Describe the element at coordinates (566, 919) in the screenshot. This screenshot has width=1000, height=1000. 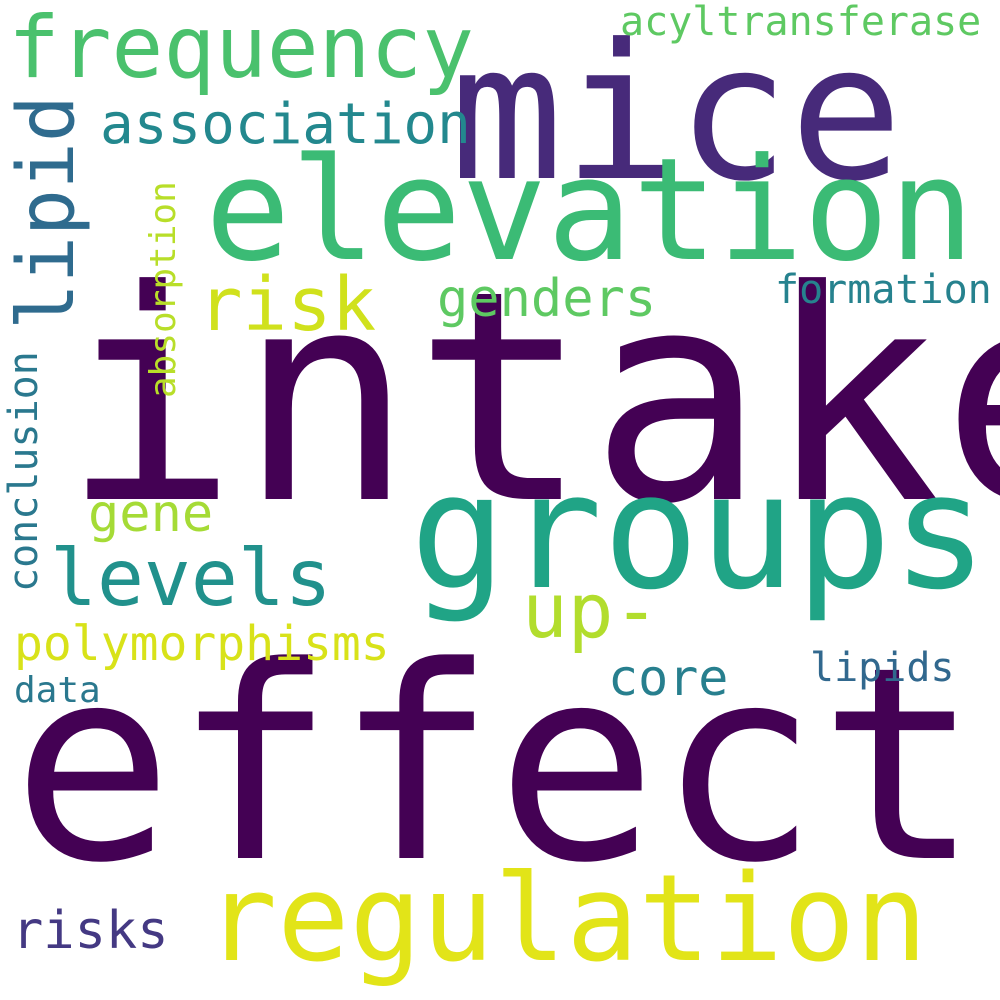
I see `word-regulation: regulation` at that location.